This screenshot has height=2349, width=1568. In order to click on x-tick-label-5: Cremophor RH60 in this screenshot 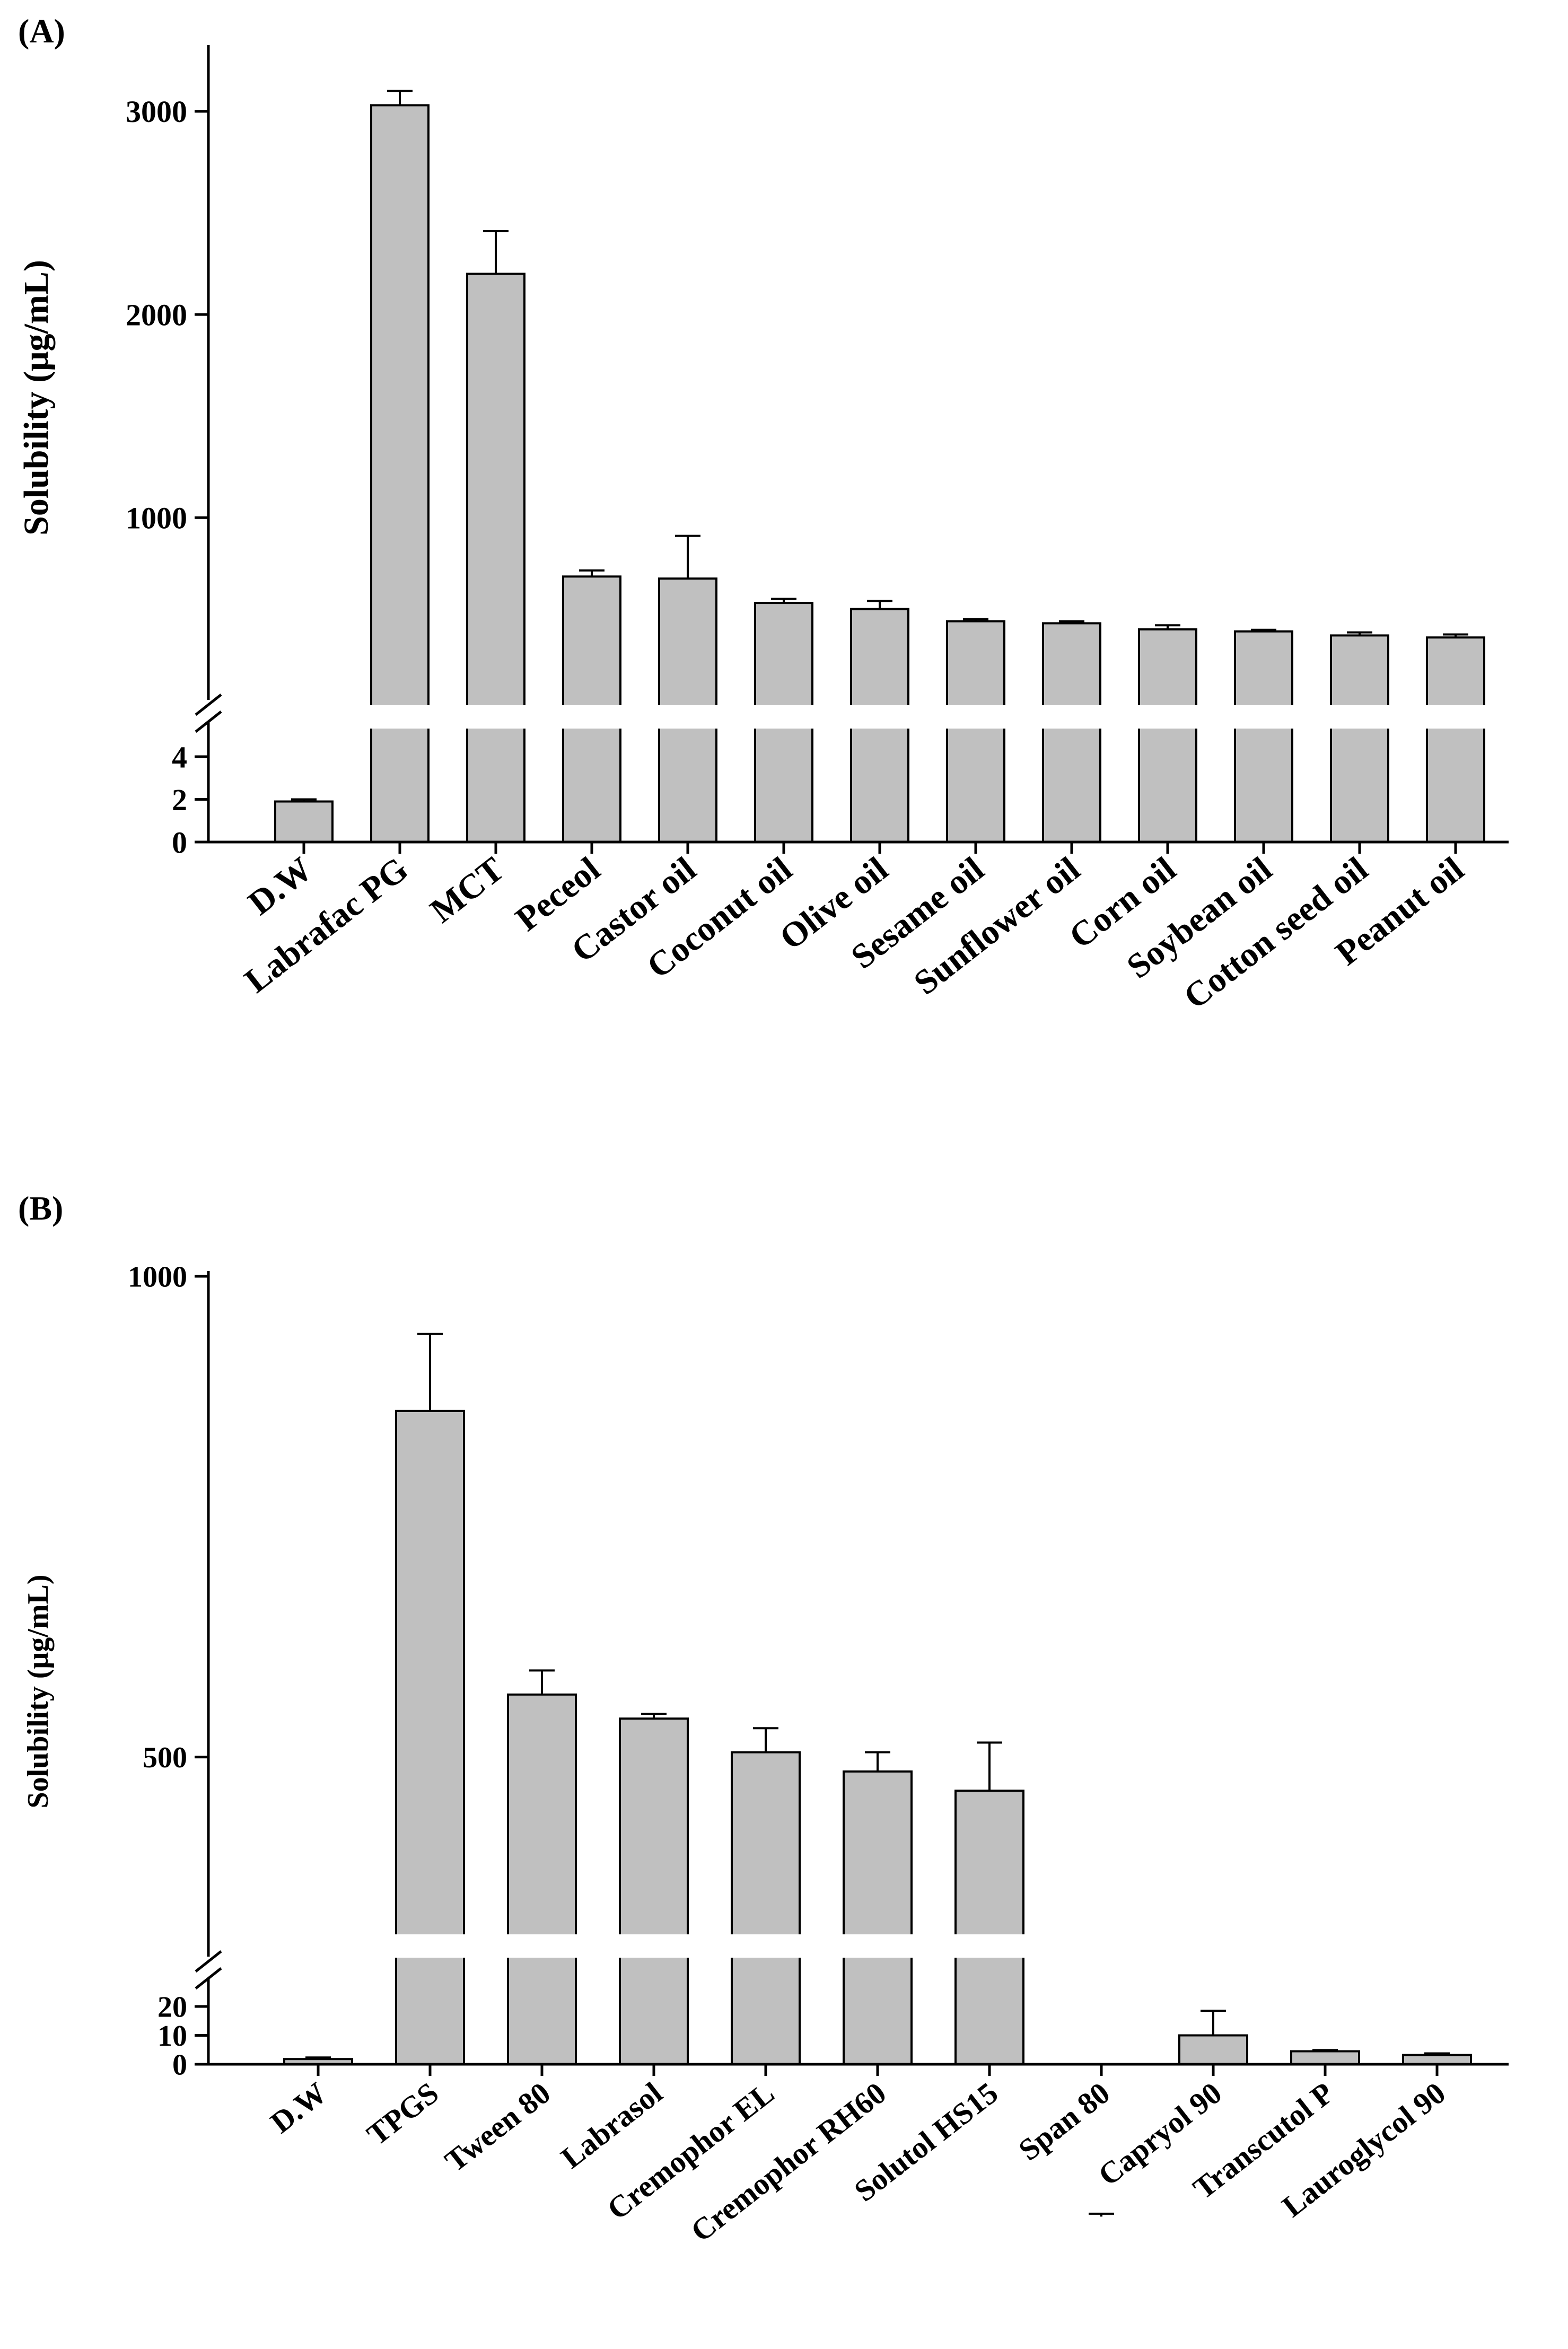, I will do `click(788, 2162)`.